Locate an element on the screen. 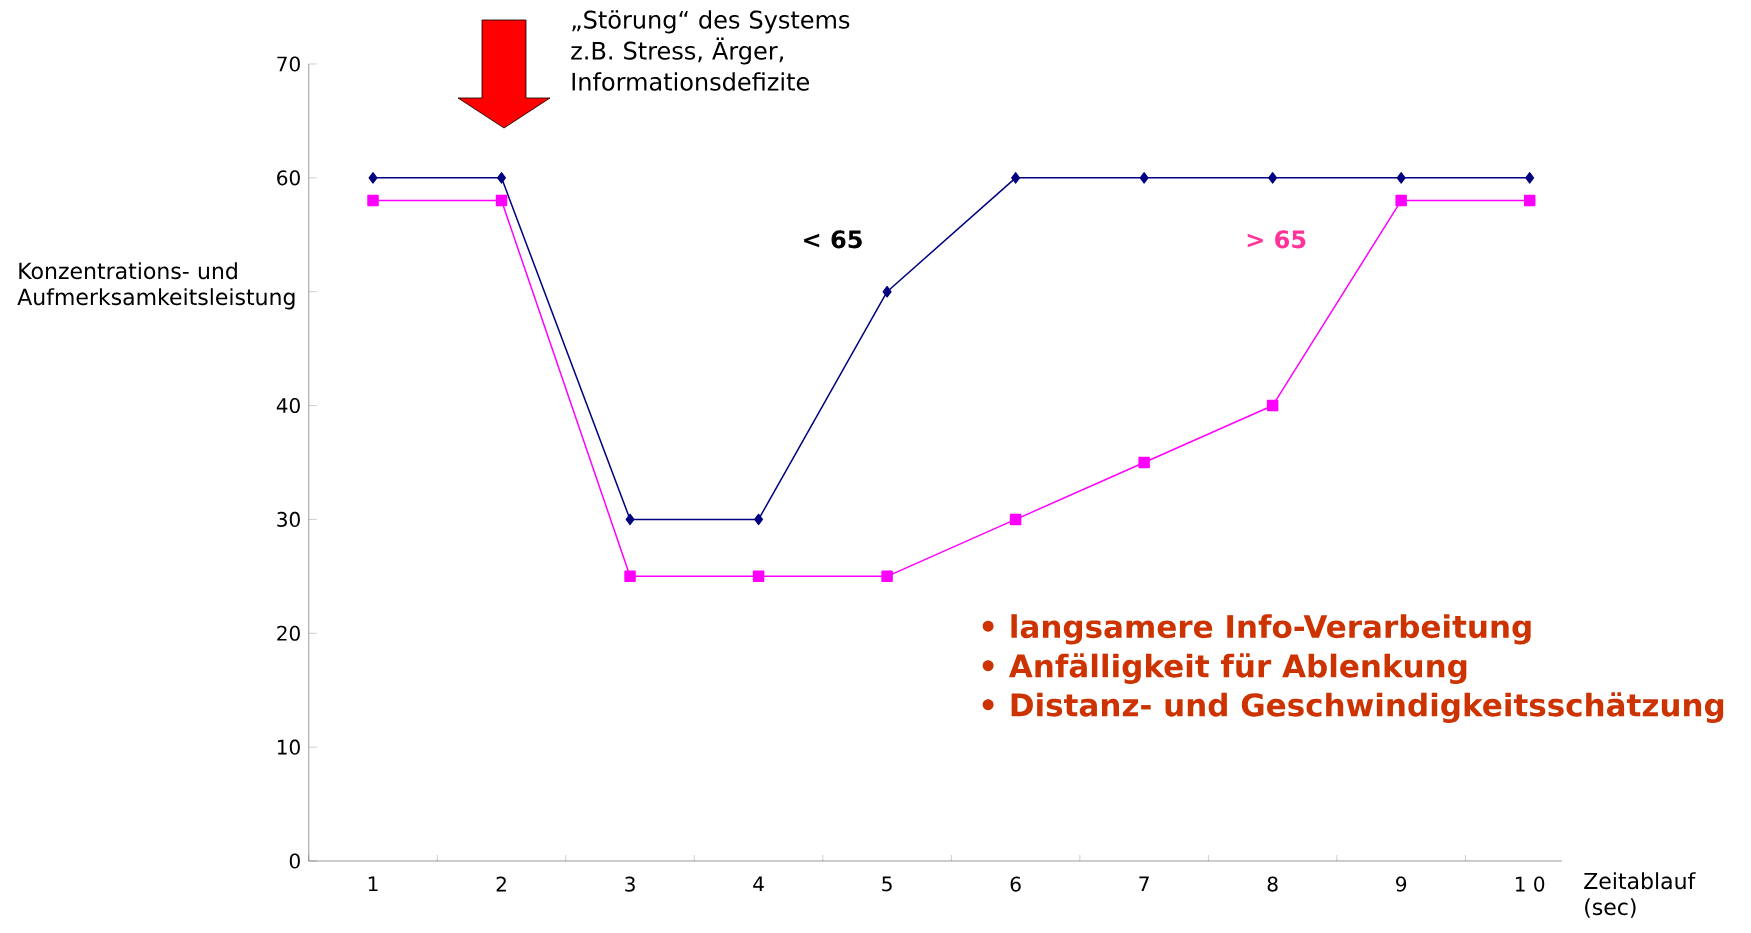 The image size is (1751, 933). y-tick-label: 60 is located at coordinates (288, 178).